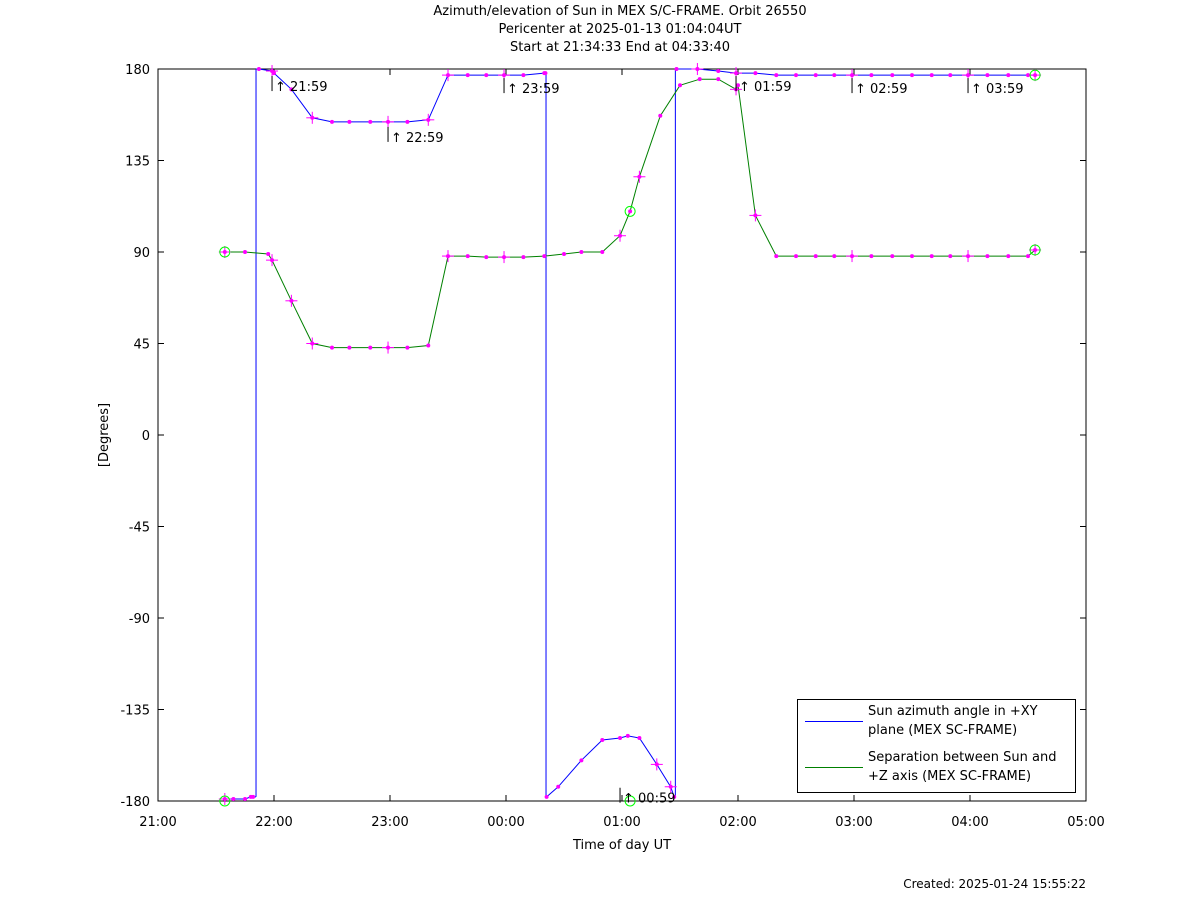 Image resolution: width=1200 pixels, height=901 pixels. Describe the element at coordinates (389, 822) in the screenshot. I see `x-tick-label: 23:00` at that location.